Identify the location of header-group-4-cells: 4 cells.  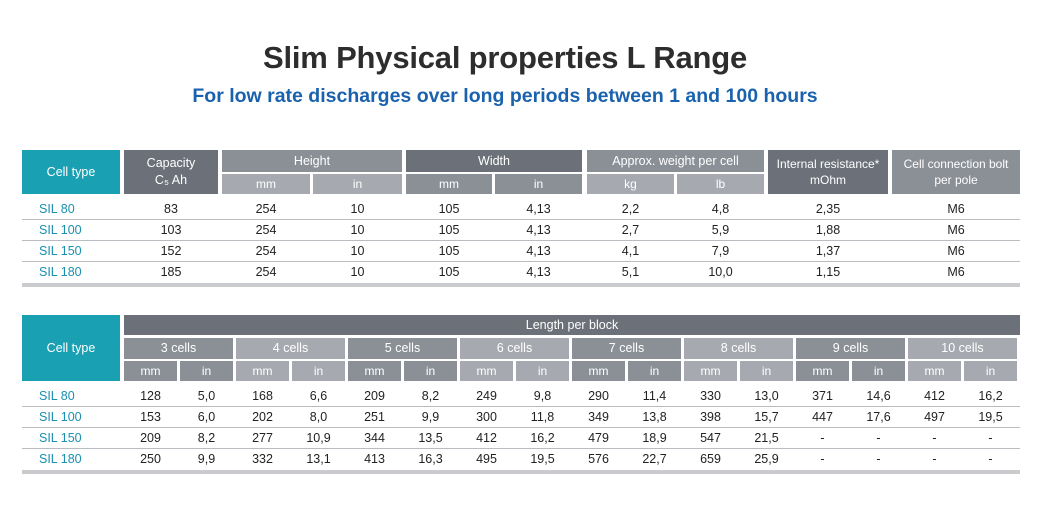
(290, 348).